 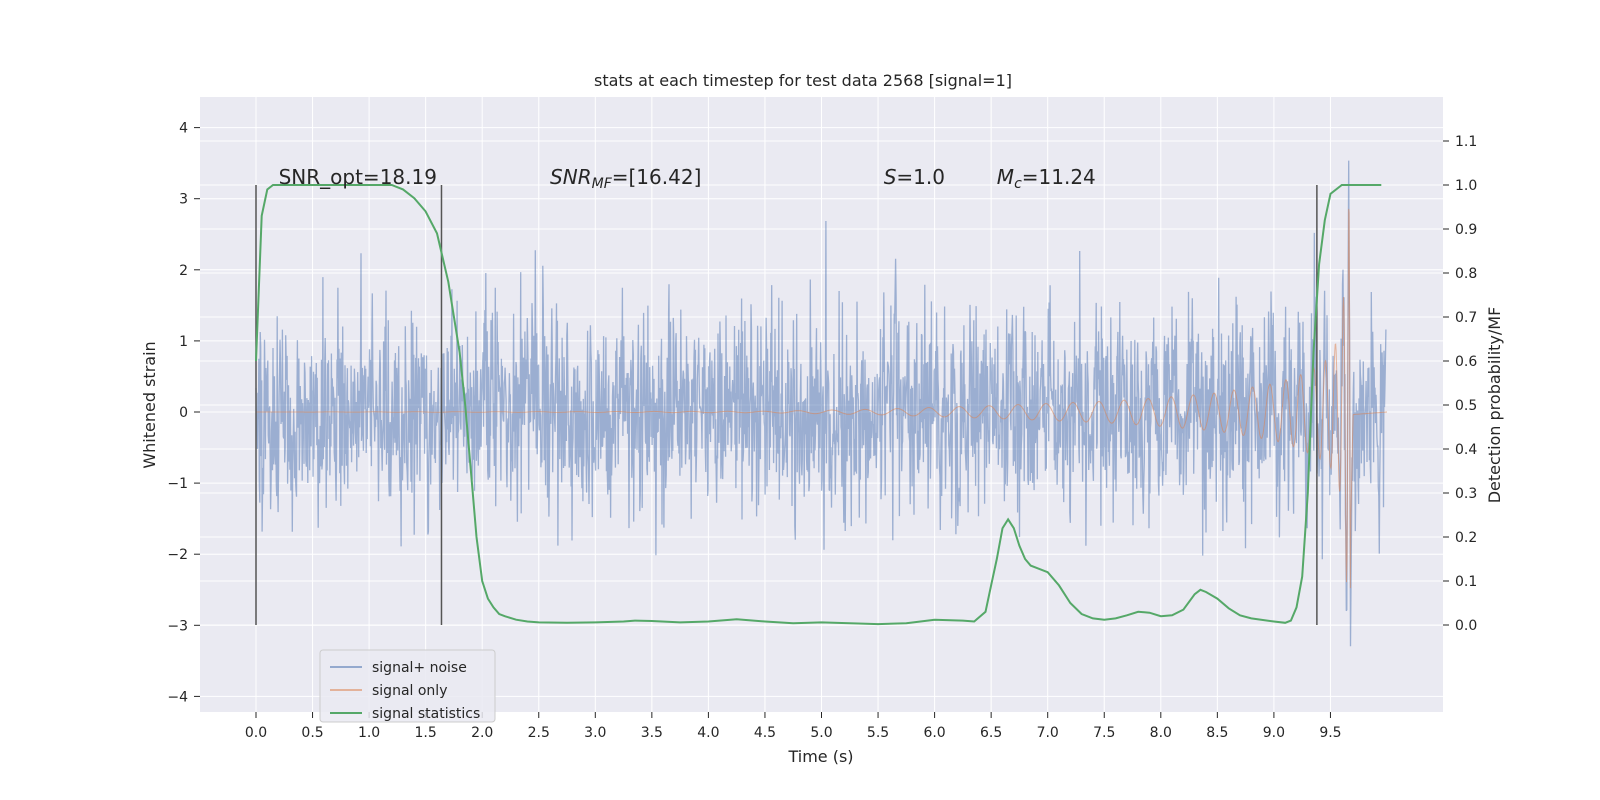 What do you see at coordinates (177, 555) in the screenshot?
I see `y-tick-label-2: −2` at bounding box center [177, 555].